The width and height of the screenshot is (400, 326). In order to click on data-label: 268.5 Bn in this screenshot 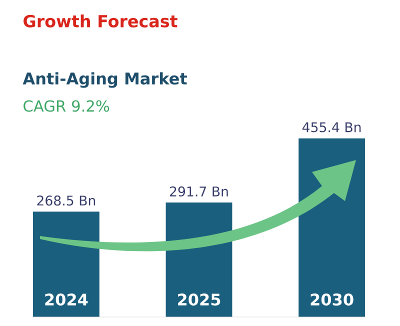, I will do `click(66, 201)`.